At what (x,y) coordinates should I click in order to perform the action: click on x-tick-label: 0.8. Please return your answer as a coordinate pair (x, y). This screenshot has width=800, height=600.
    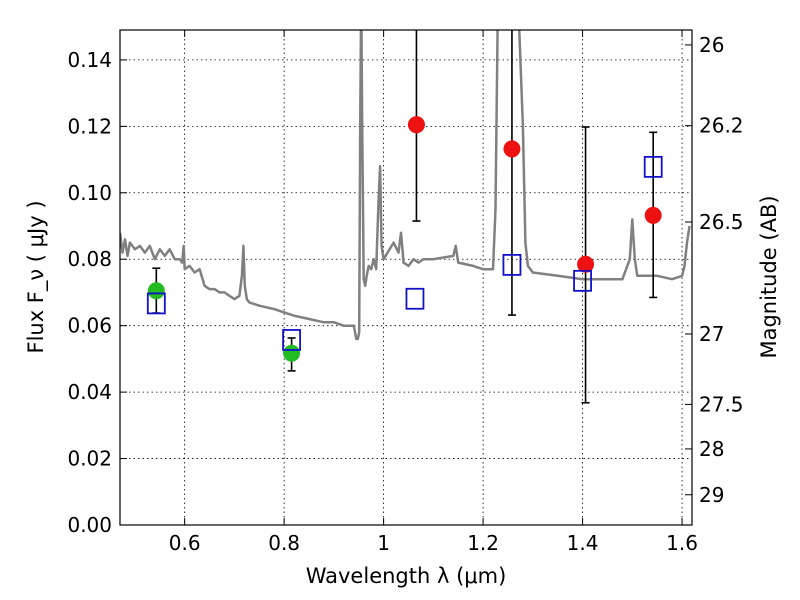
    Looking at the image, I should click on (284, 543).